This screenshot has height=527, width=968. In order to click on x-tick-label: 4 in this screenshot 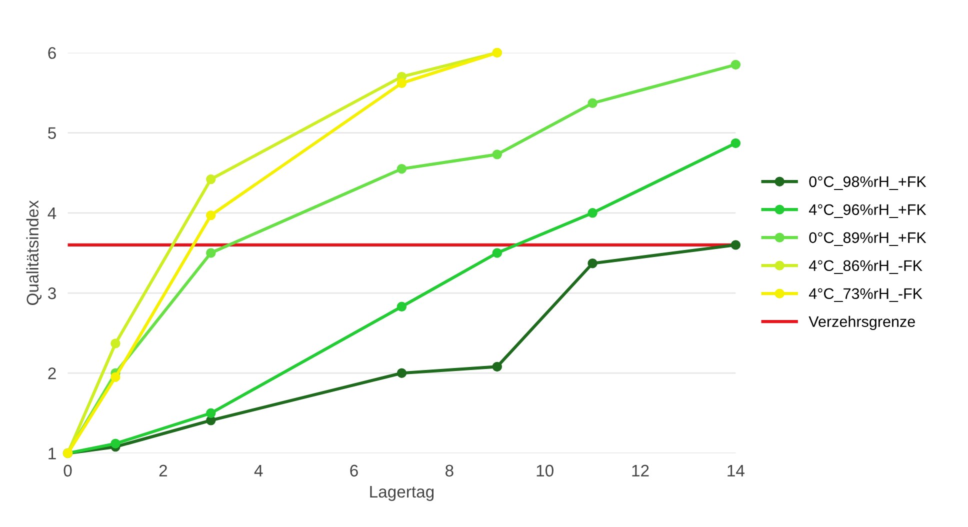, I will do `click(258, 470)`.